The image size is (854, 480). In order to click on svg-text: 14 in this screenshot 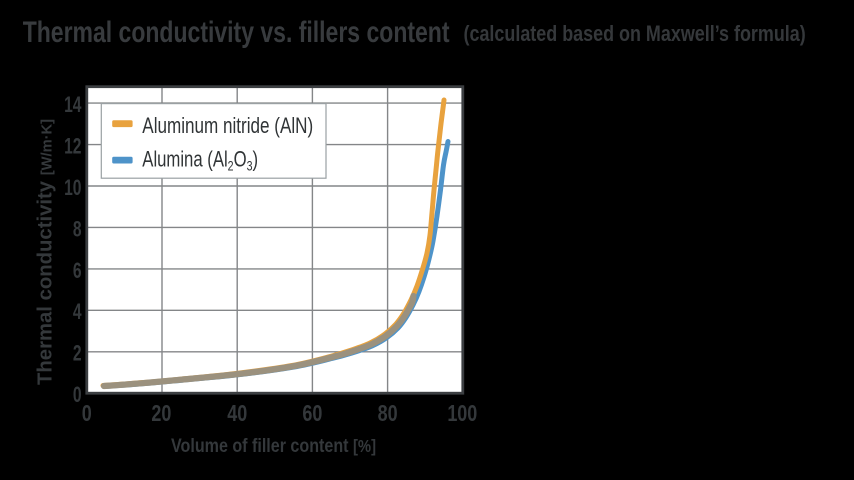, I will do `click(73, 106)`.